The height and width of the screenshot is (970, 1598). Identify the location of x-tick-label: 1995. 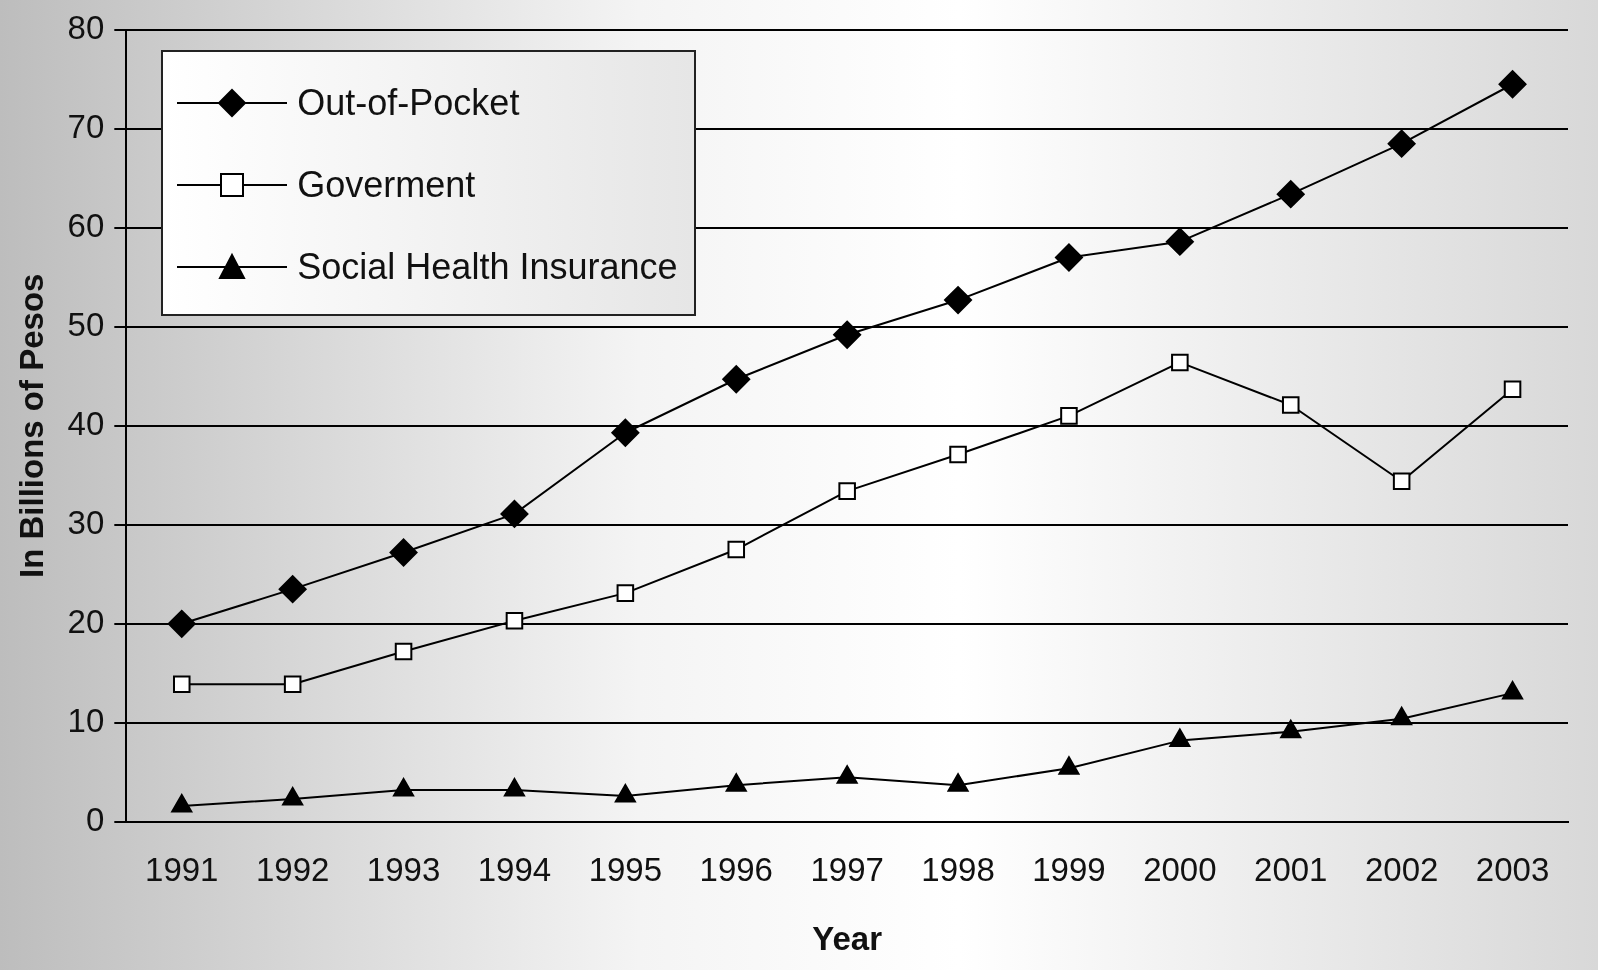
(625, 869).